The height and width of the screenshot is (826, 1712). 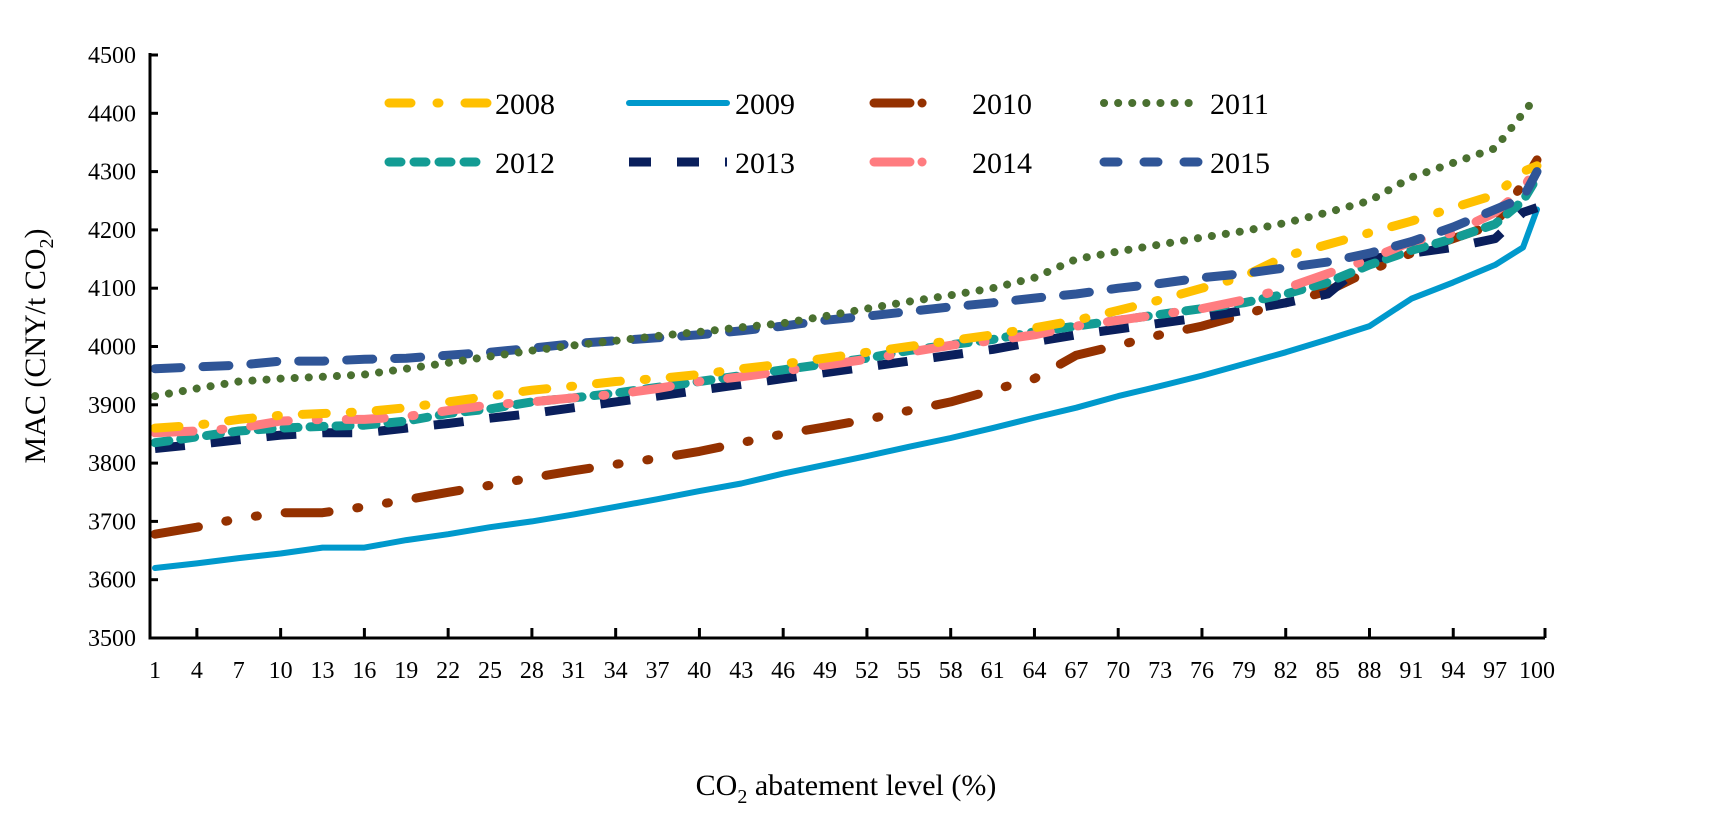 What do you see at coordinates (112, 231) in the screenshot?
I see `y-tick-label: 4200` at bounding box center [112, 231].